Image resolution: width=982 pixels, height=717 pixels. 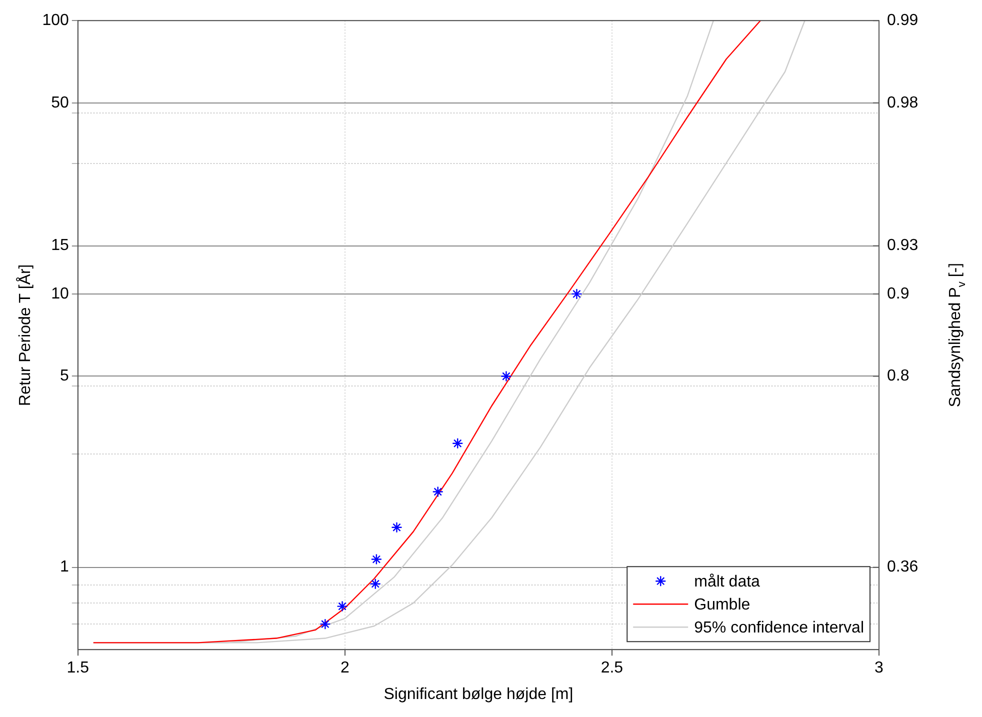 What do you see at coordinates (902, 245) in the screenshot?
I see `text: 0.93` at bounding box center [902, 245].